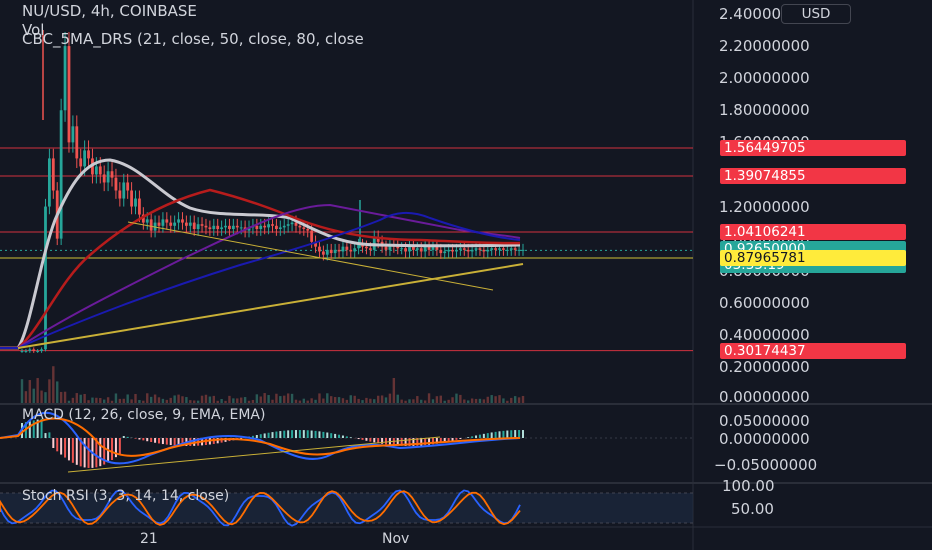 The height and width of the screenshot is (550, 932). Describe the element at coordinates (109, 11) in the screenshot. I see `chart-title: NU/USD, 4h, COINBASE` at that location.